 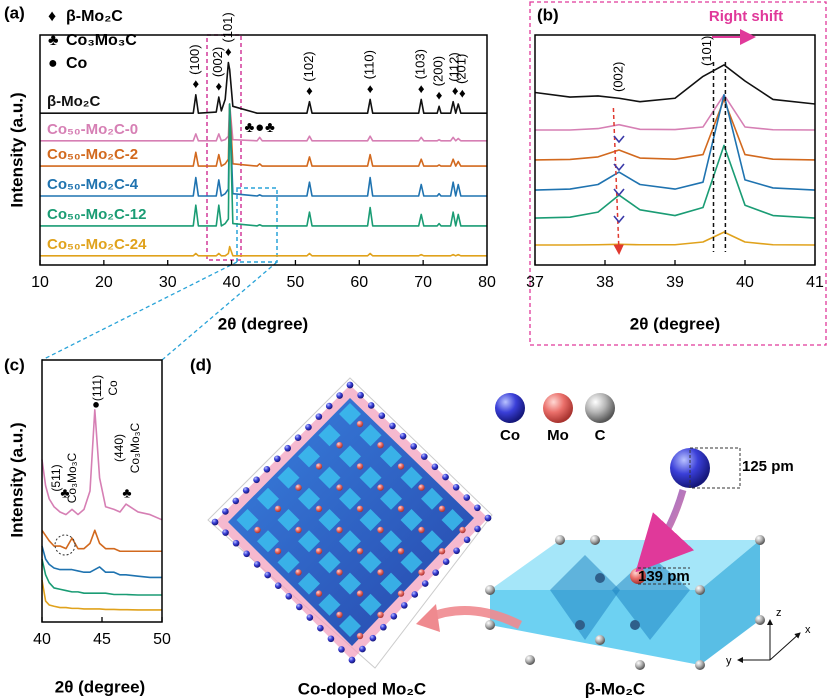 What do you see at coordinates (14, 12) in the screenshot?
I see `panel-label: (a)` at bounding box center [14, 12].